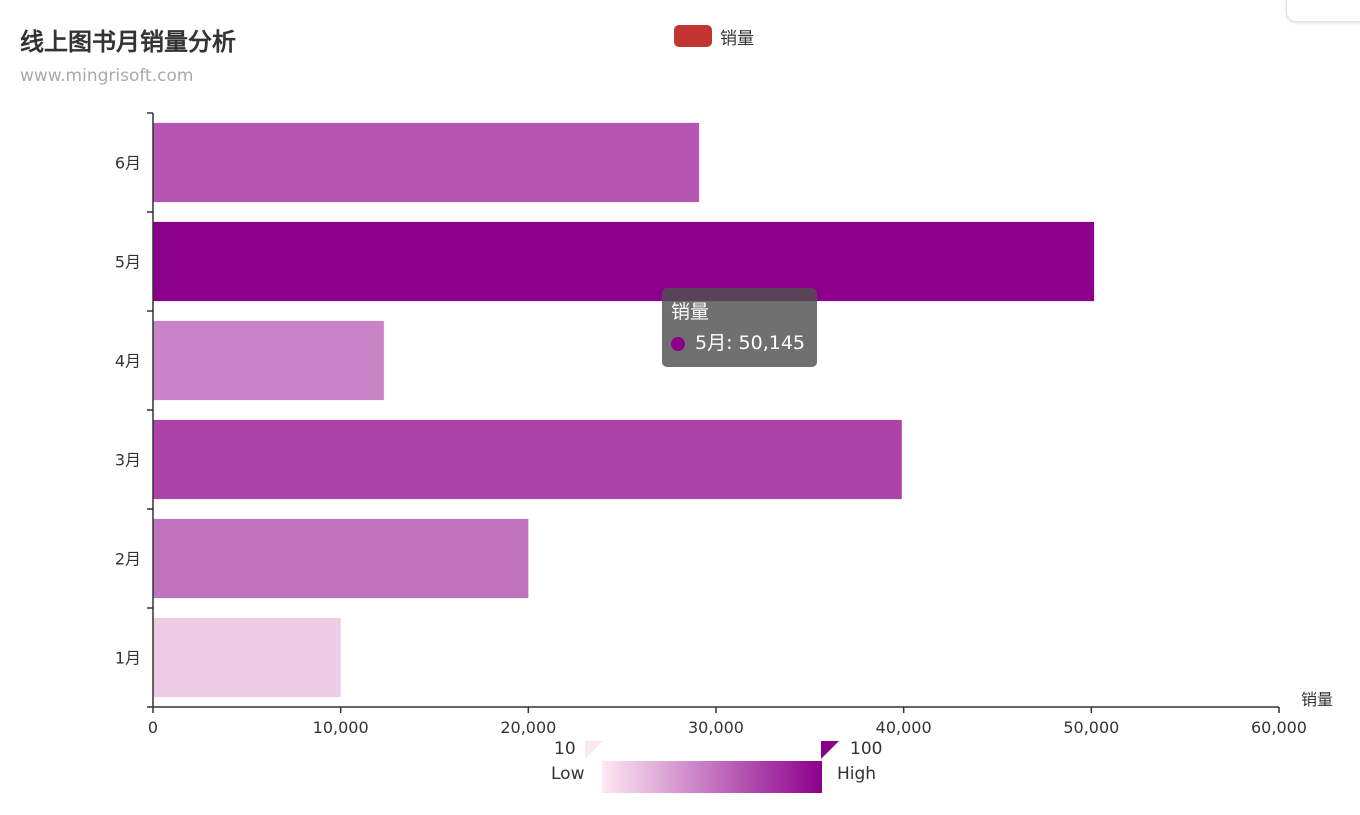 This screenshot has height=815, width=1360. I want to click on x-tick-label: 40,000, so click(904, 727).